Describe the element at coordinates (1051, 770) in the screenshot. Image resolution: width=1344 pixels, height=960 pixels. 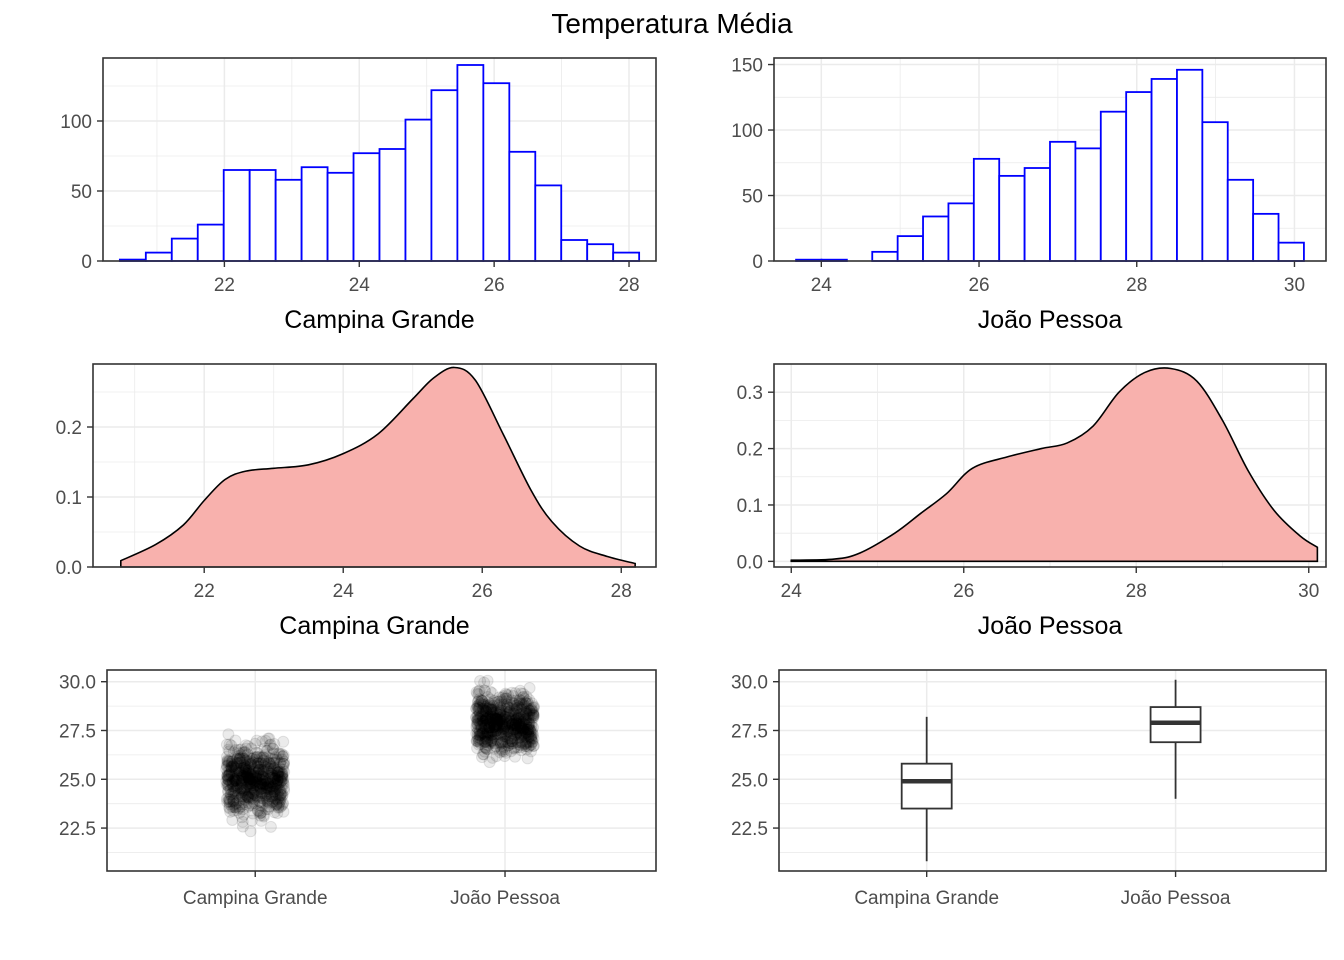
I see `marks` at that location.